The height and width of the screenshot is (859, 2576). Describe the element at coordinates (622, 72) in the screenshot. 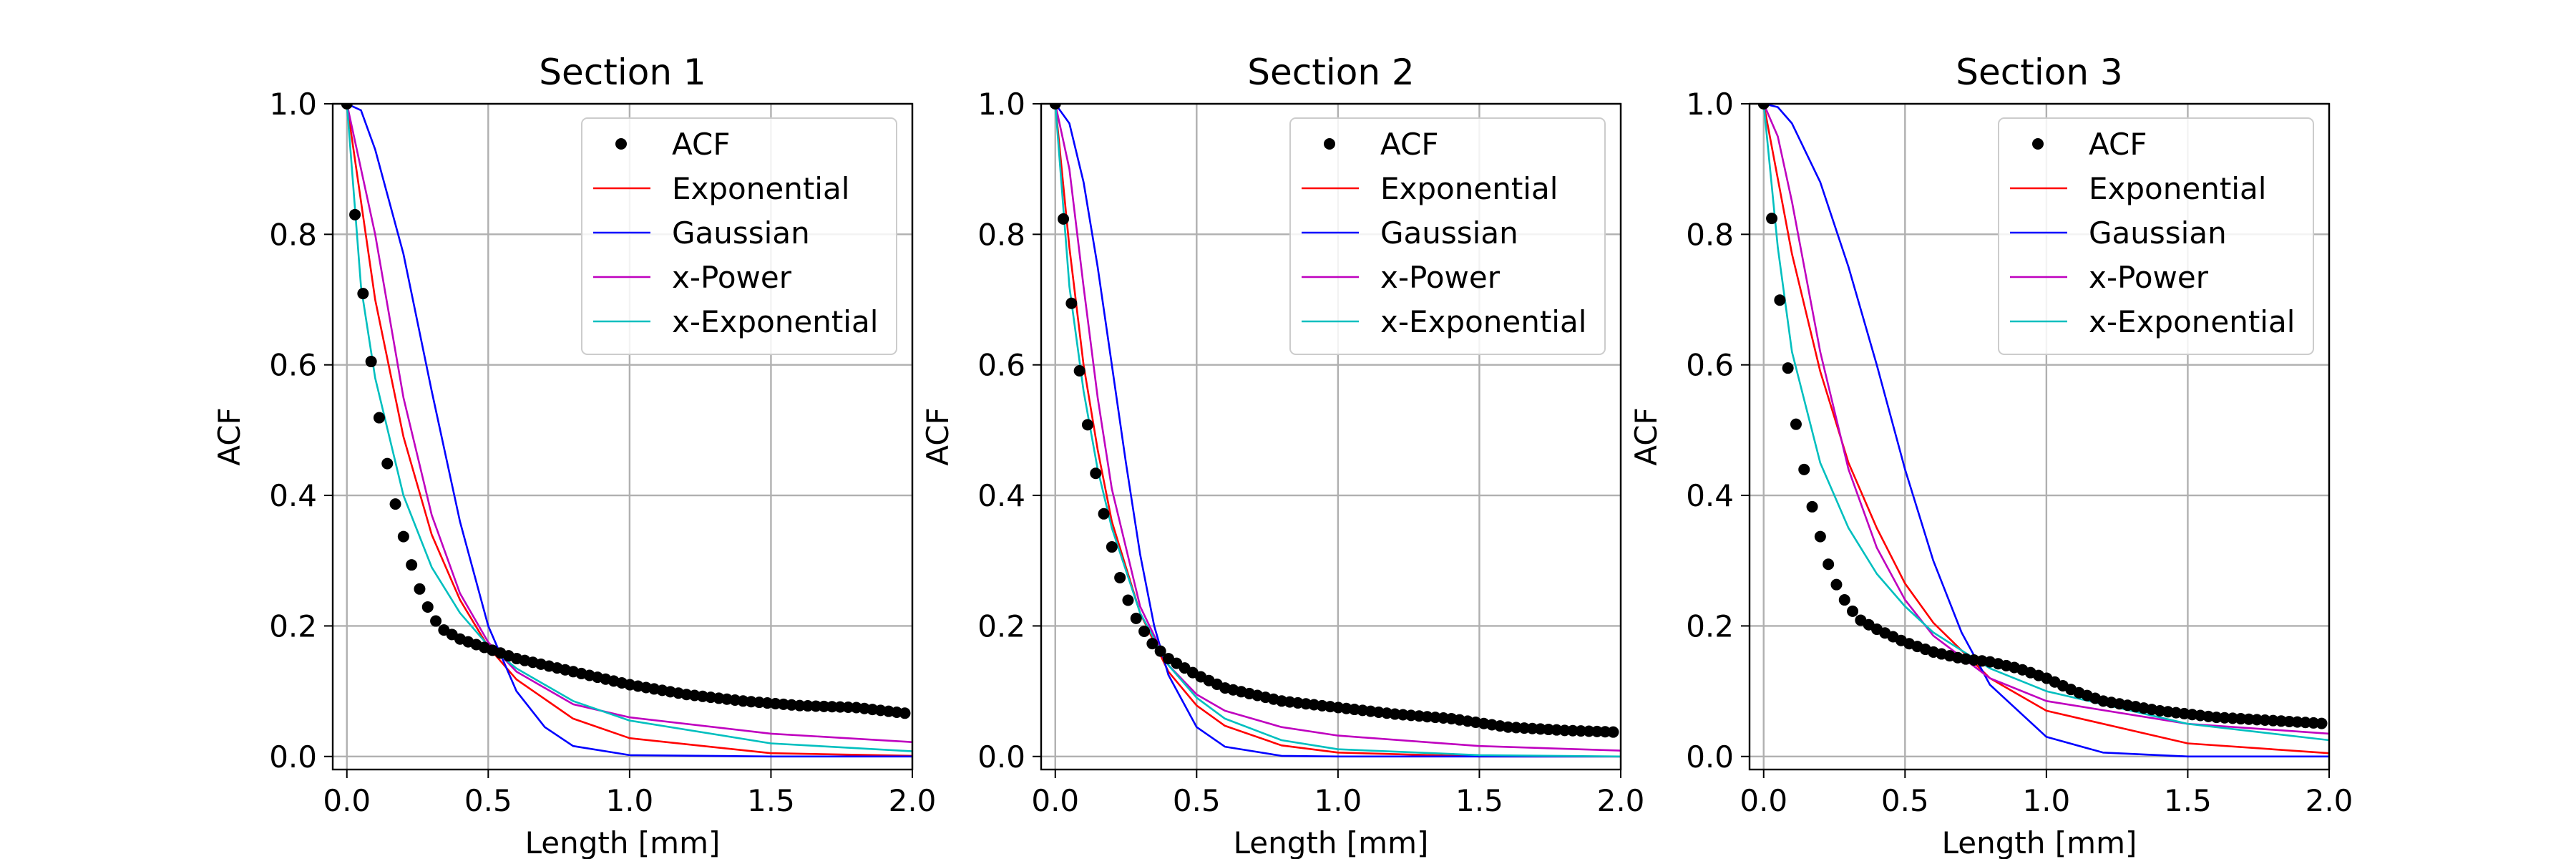

I see `chart-title: Section 1` at that location.